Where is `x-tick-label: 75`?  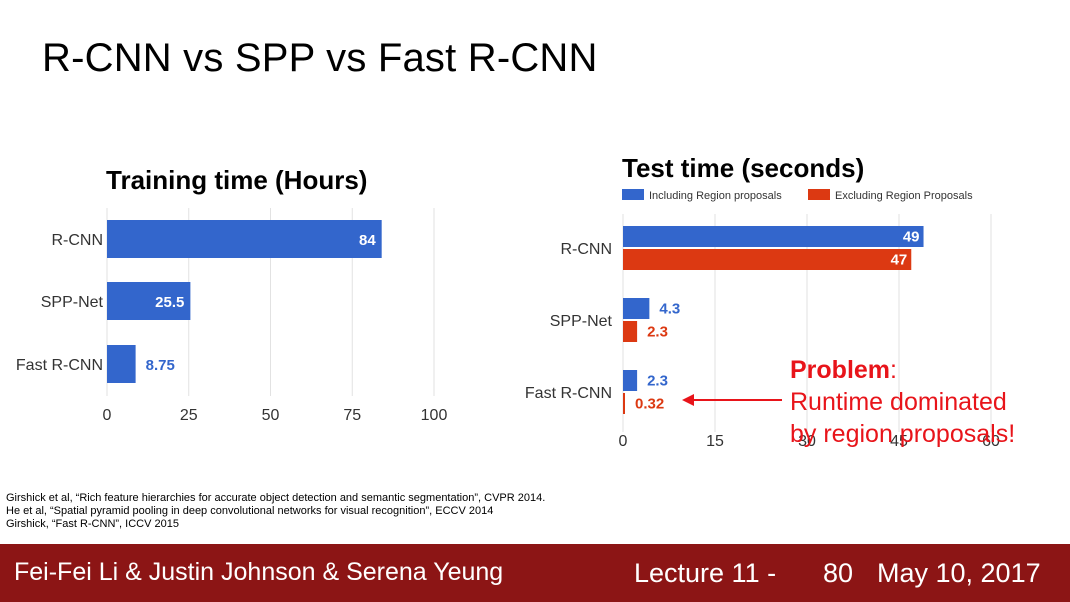 x-tick-label: 75 is located at coordinates (352, 415).